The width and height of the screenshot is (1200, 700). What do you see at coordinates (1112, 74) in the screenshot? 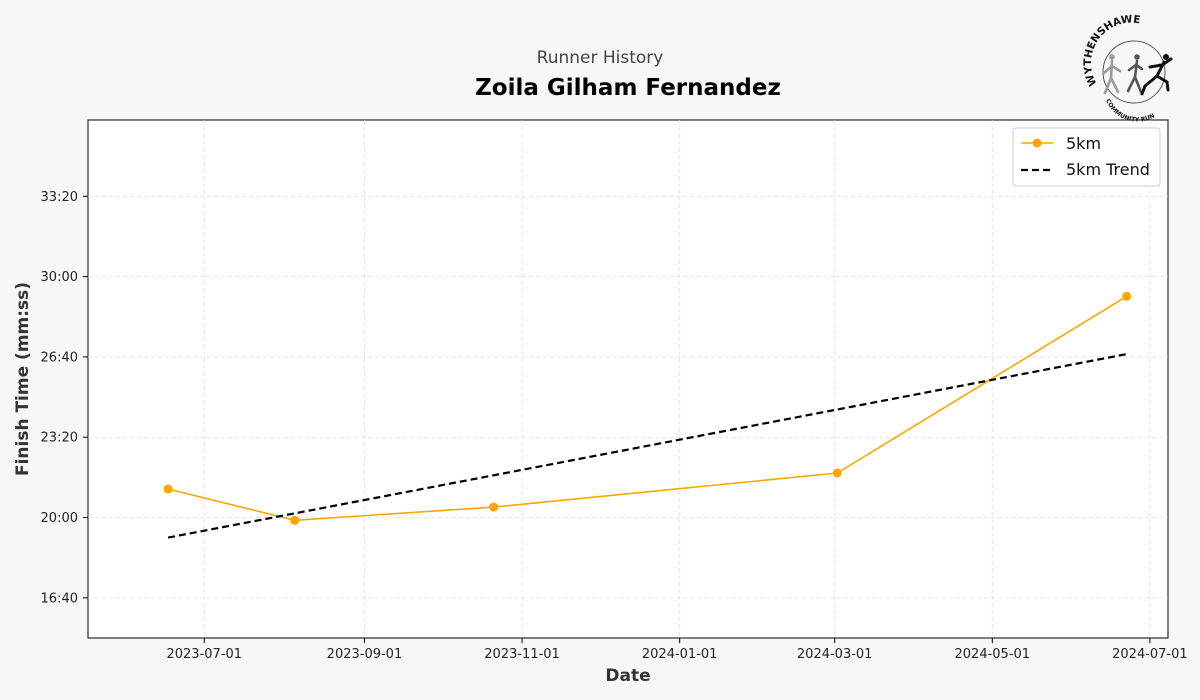
I see `runner-figure-grey` at bounding box center [1112, 74].